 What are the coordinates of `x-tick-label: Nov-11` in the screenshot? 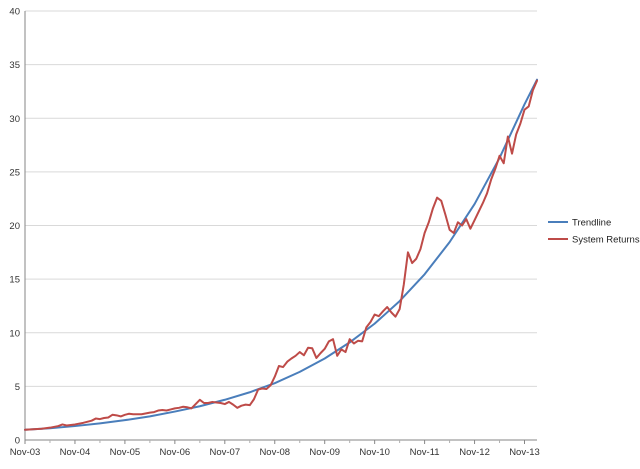 It's located at (425, 452).